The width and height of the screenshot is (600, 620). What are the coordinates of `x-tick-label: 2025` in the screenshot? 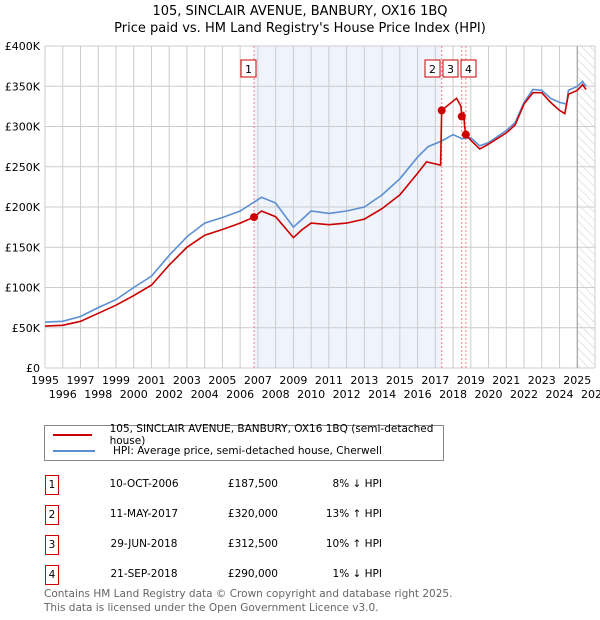 It's located at (577, 380).